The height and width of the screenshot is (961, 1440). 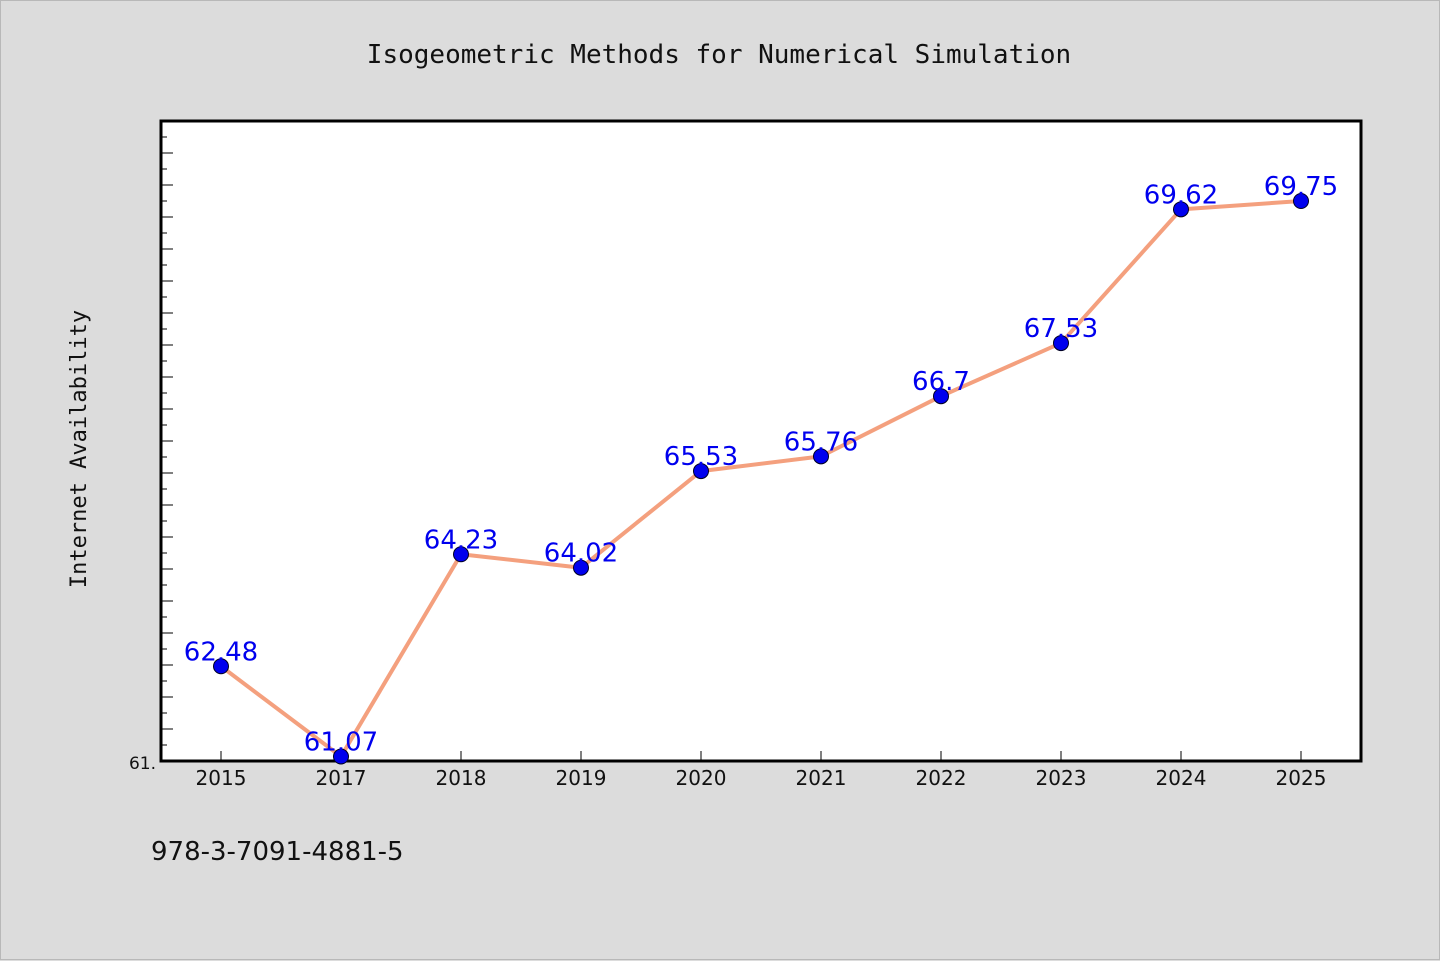 I want to click on isbn-text: 978-3-7091-4881-5, so click(x=277, y=852).